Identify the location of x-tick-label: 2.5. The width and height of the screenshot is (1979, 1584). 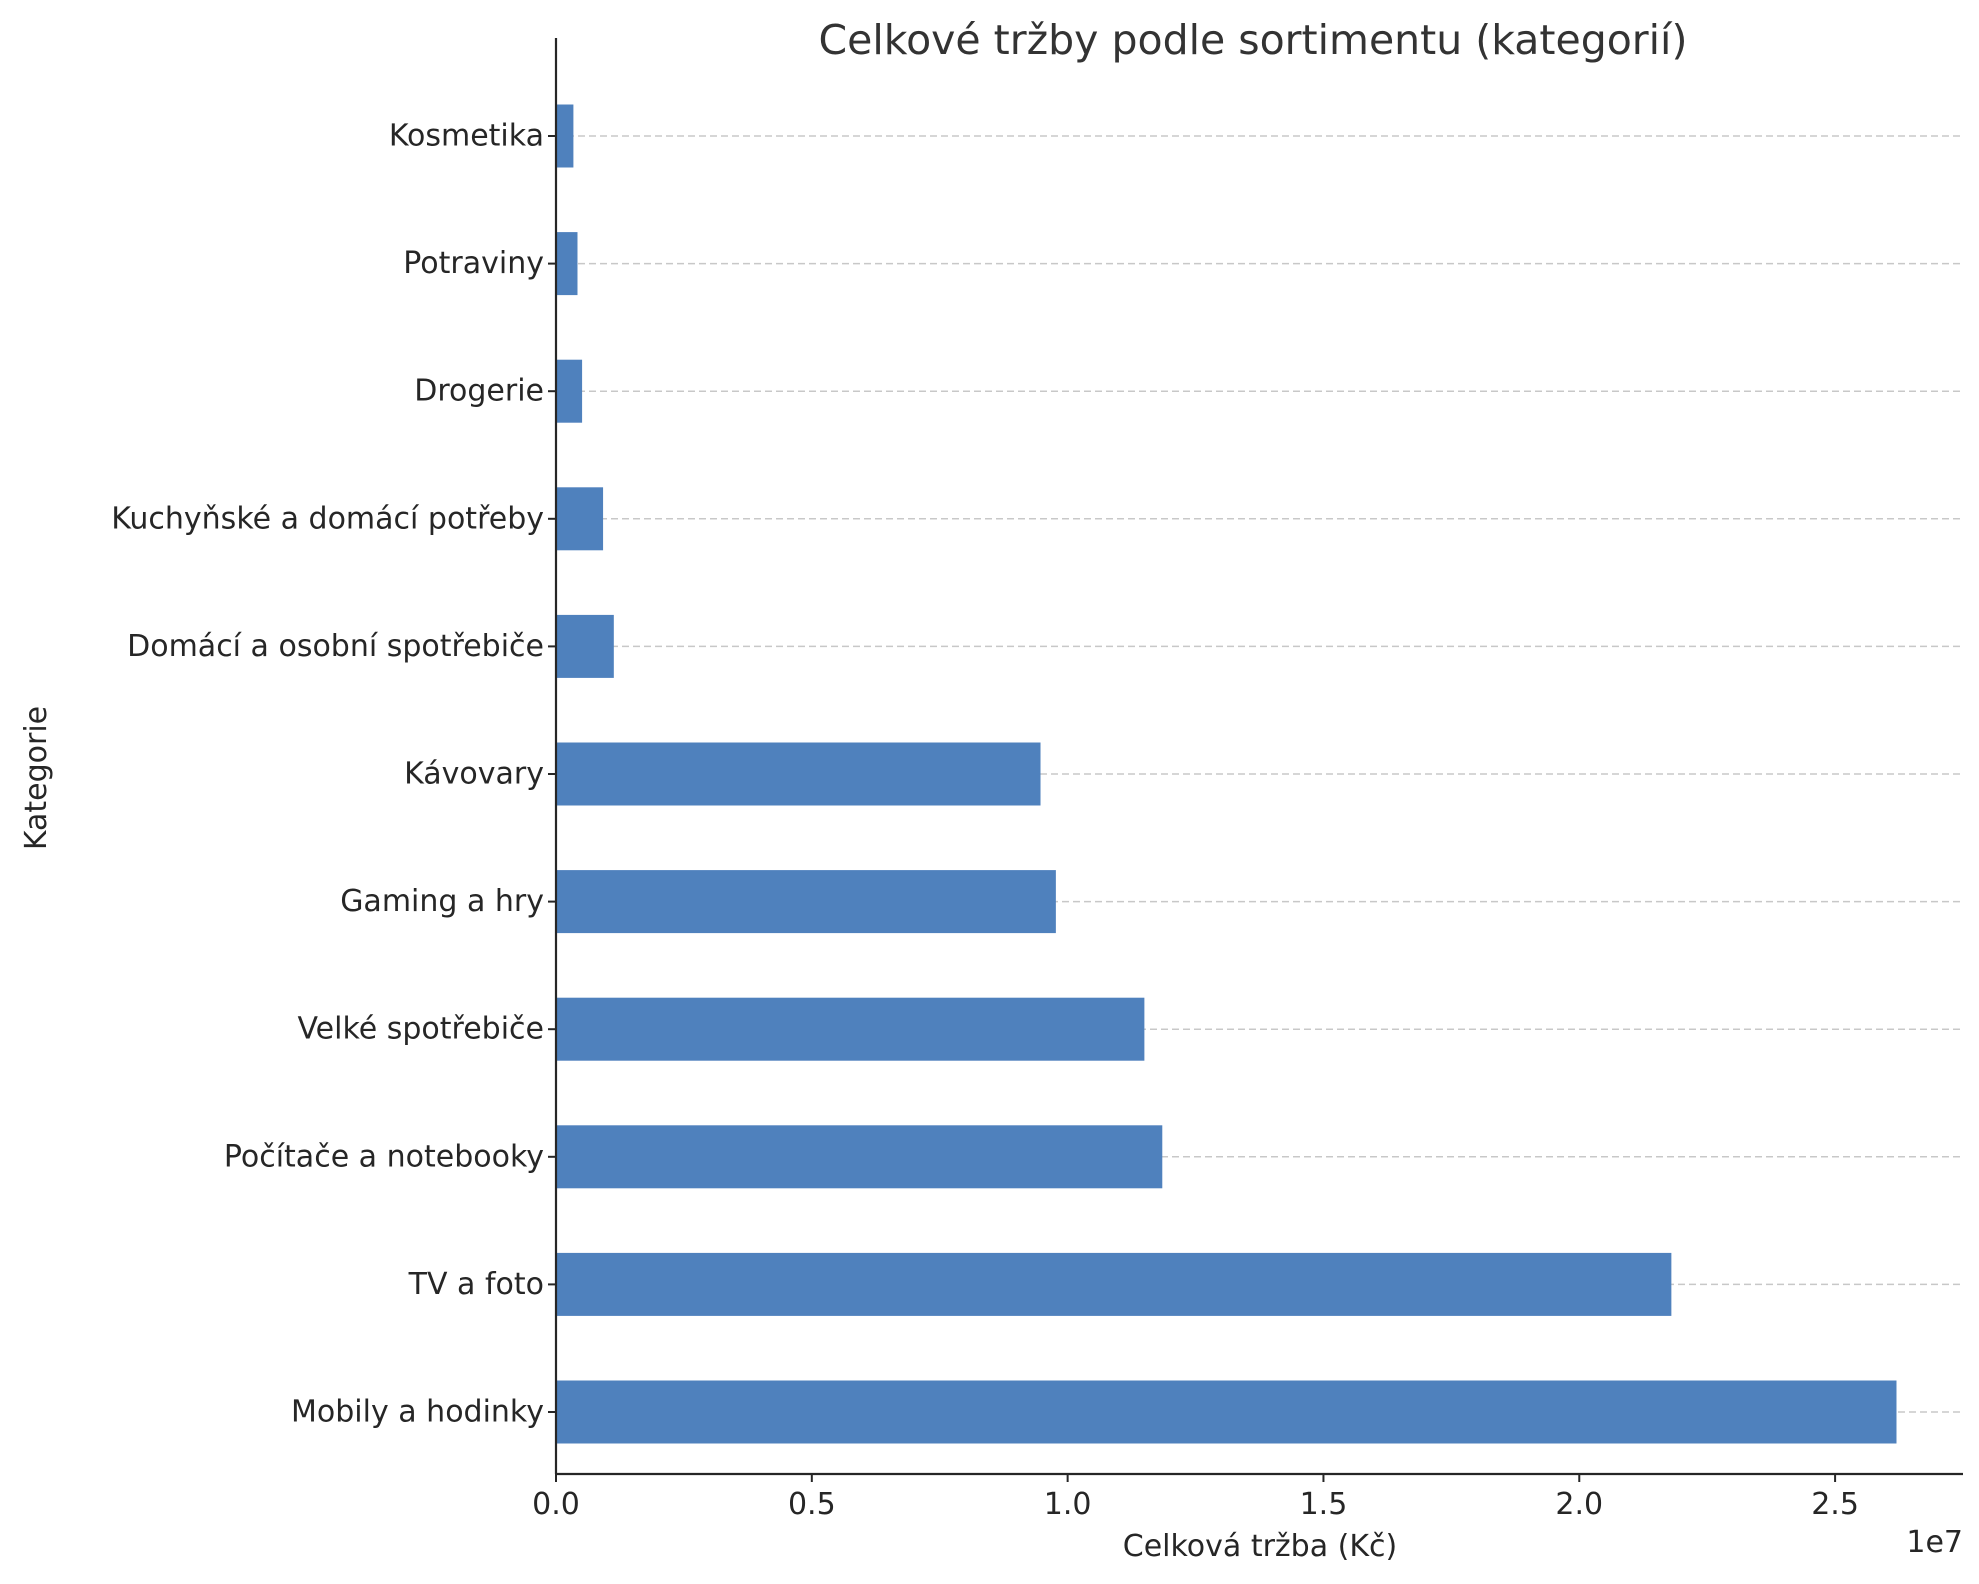
(1835, 1504).